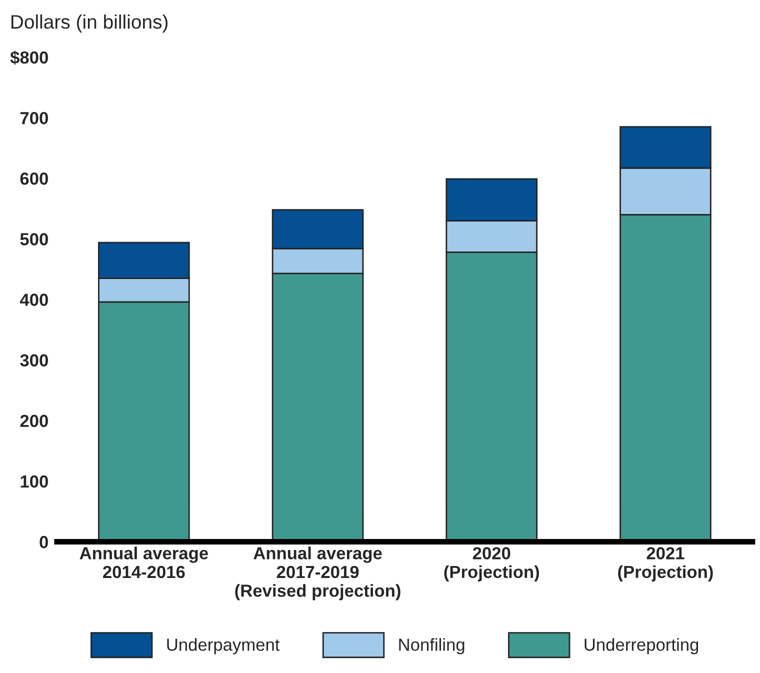 This screenshot has width=760, height=673. What do you see at coordinates (144, 562) in the screenshot?
I see `x-tick-label: Annual average 2014-2016` at bounding box center [144, 562].